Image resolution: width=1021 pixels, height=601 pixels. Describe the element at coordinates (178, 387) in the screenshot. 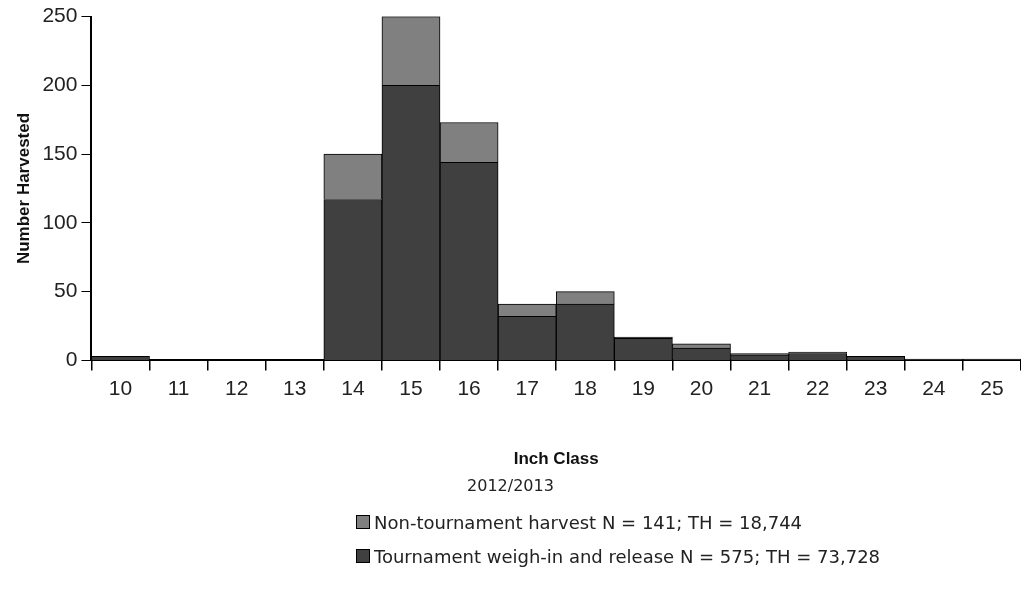

I see `x-tick-label: 11` at that location.